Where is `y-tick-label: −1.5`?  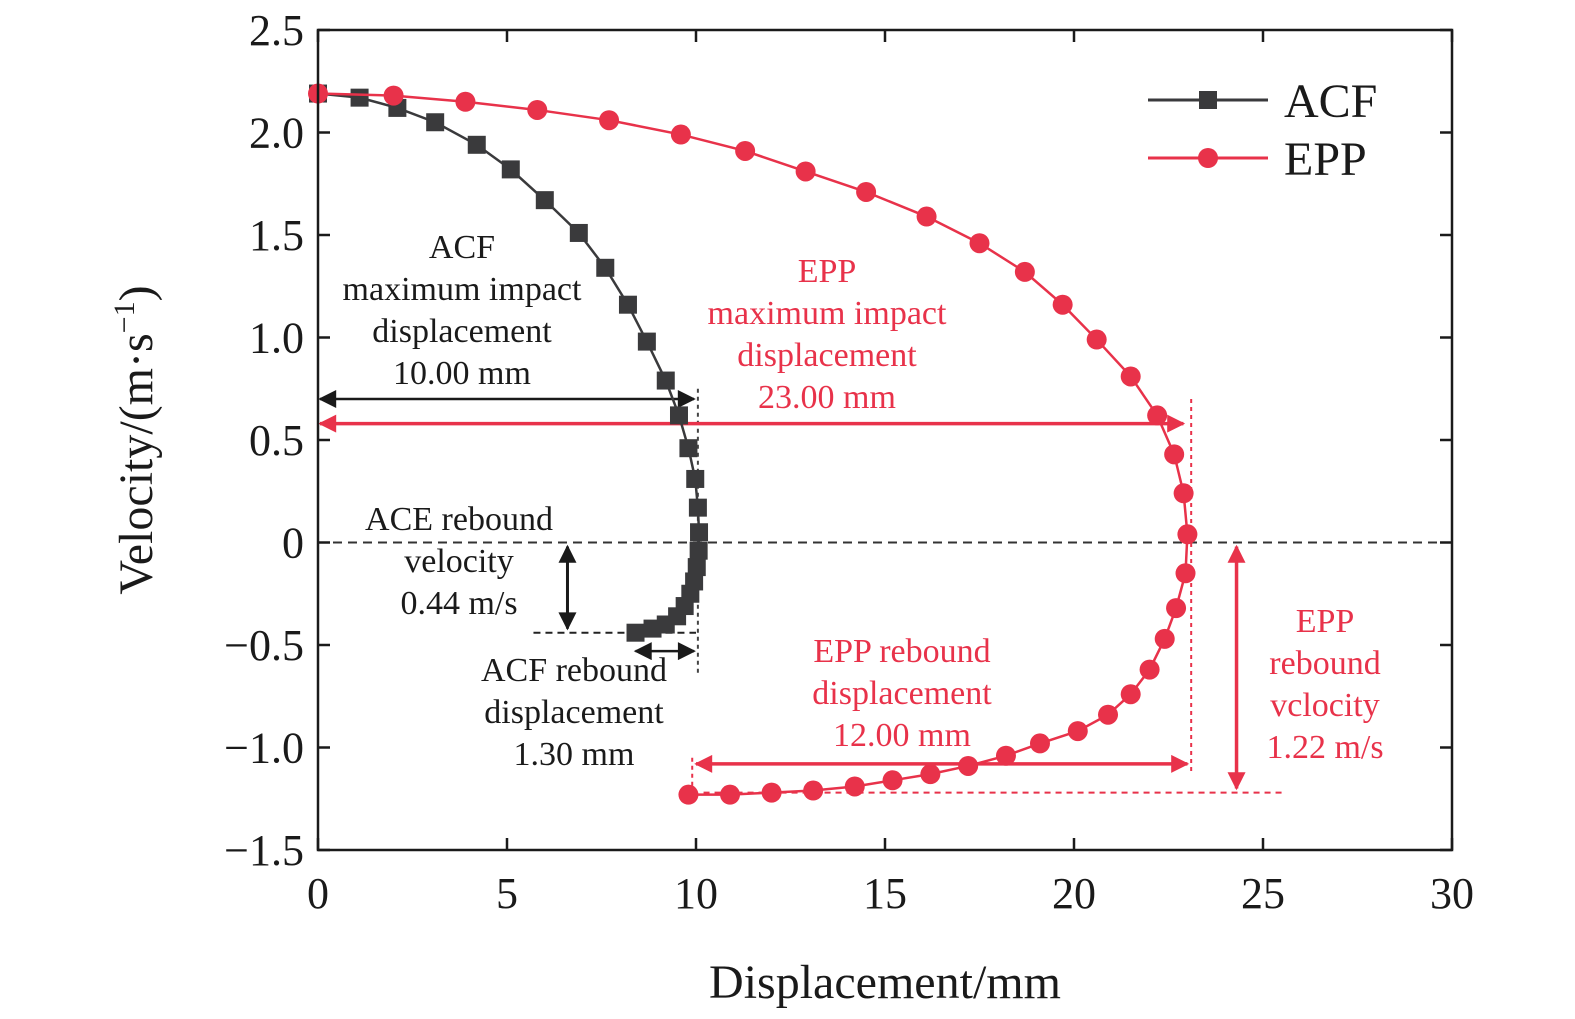 y-tick-label: −1.5 is located at coordinates (264, 850).